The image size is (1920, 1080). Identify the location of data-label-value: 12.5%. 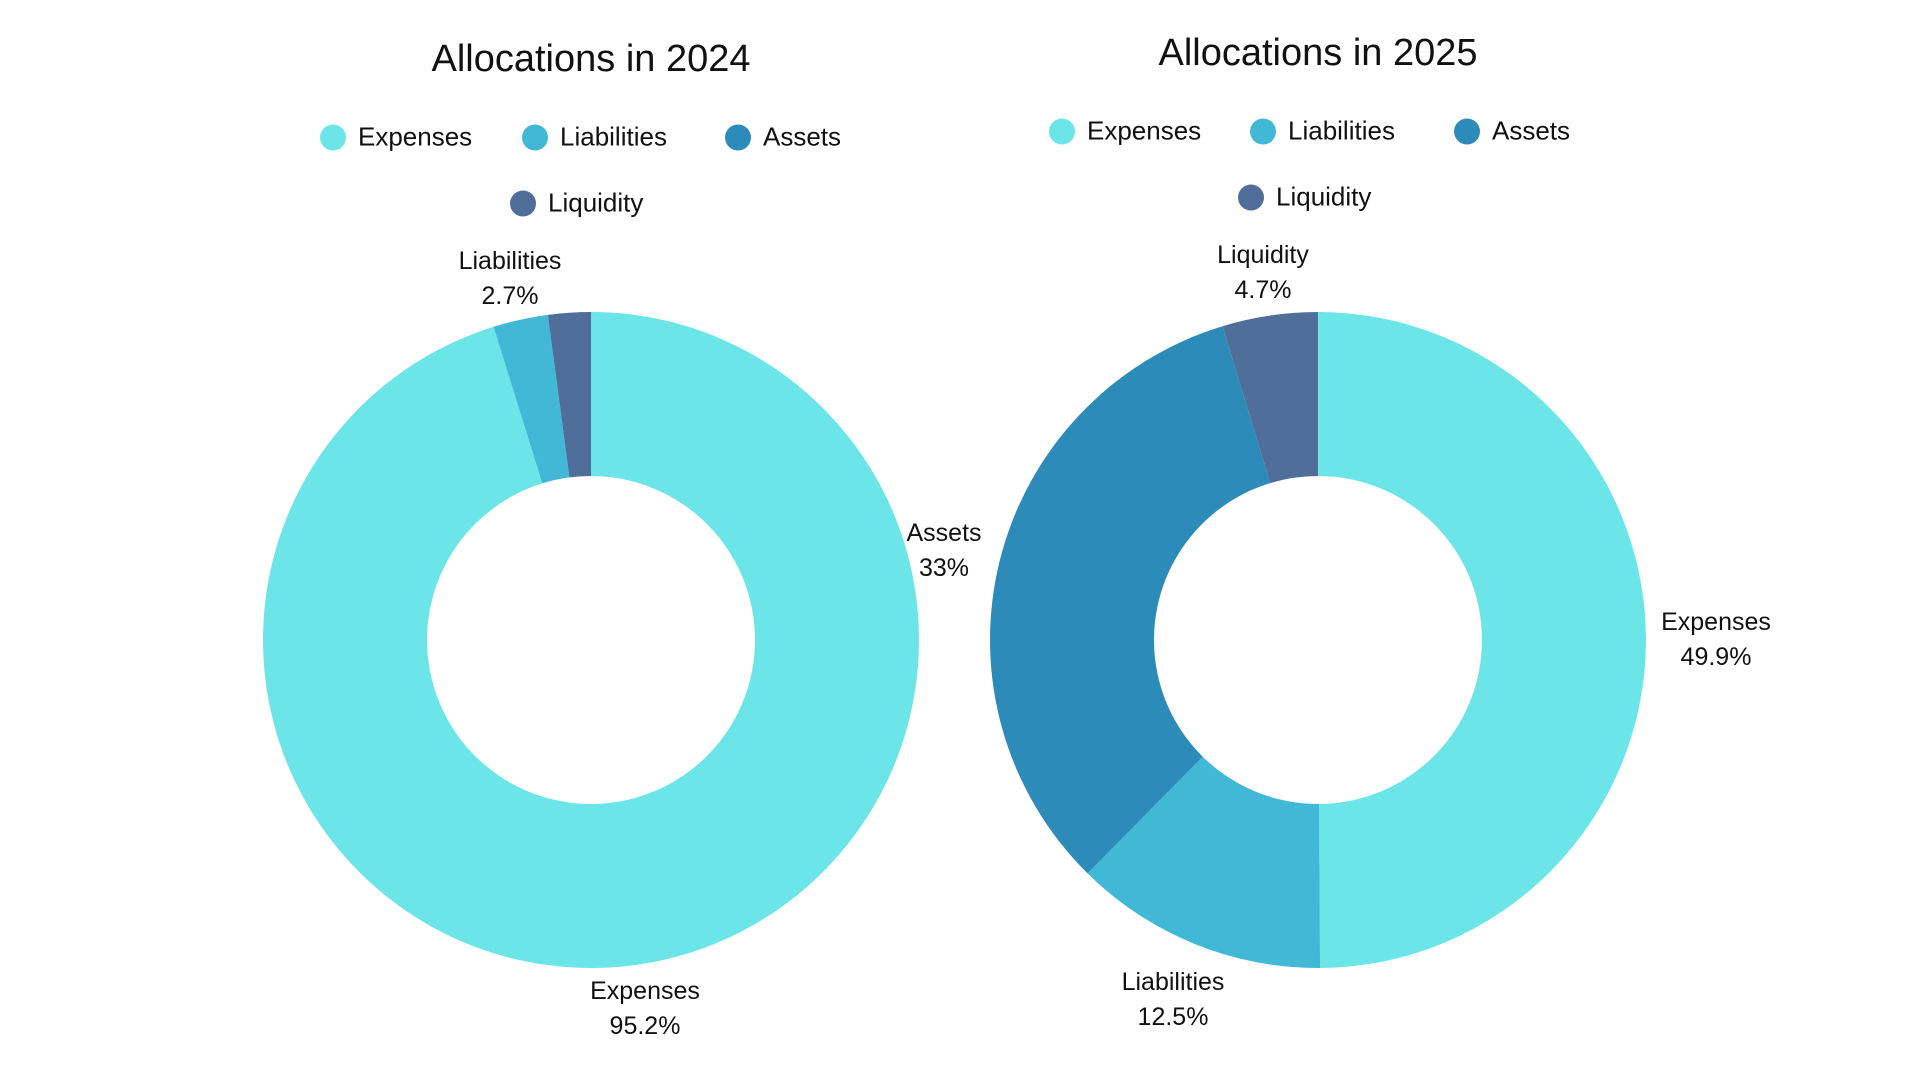
(1173, 1017).